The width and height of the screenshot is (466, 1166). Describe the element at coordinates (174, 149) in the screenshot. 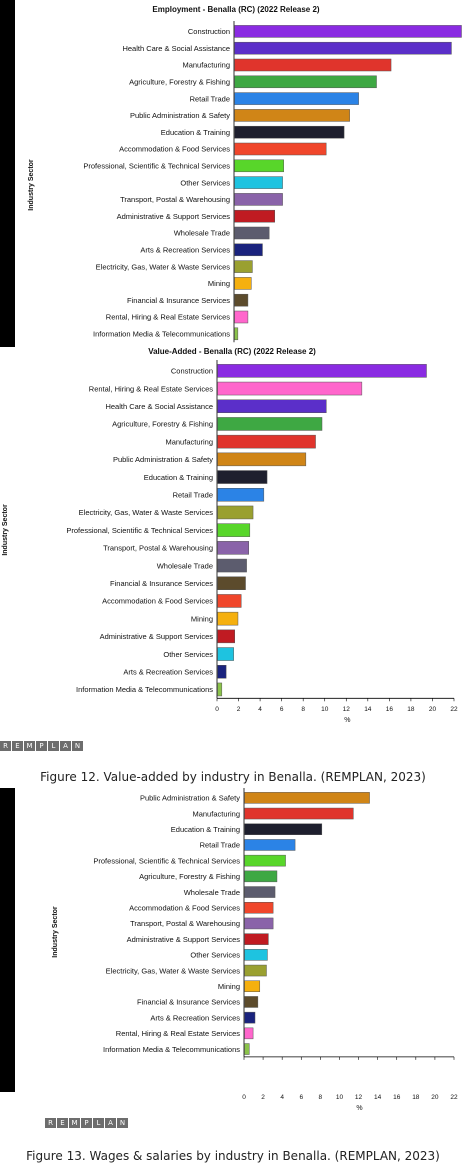

I see `category-label: Accommodation & Food Services` at that location.